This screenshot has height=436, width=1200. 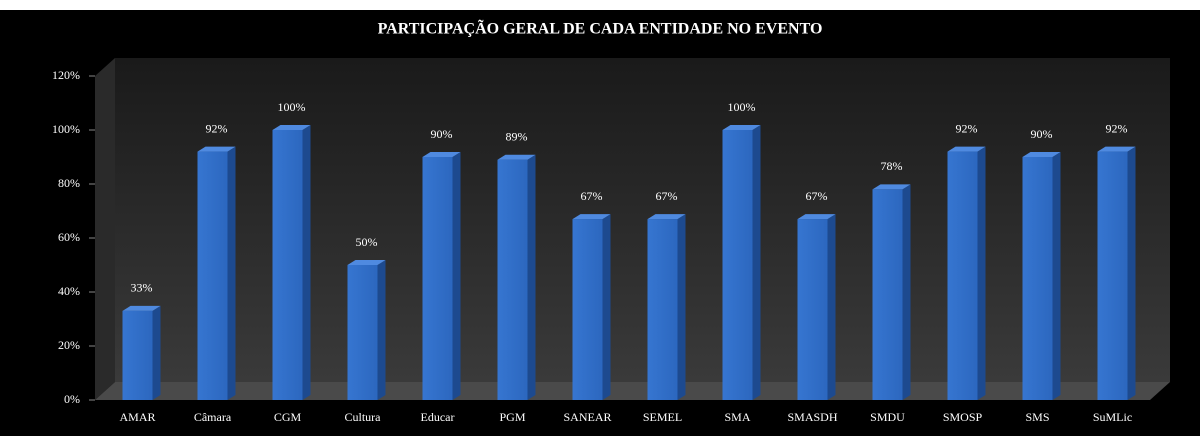 What do you see at coordinates (69, 345) in the screenshot?
I see `y-tick-label: 20%` at bounding box center [69, 345].